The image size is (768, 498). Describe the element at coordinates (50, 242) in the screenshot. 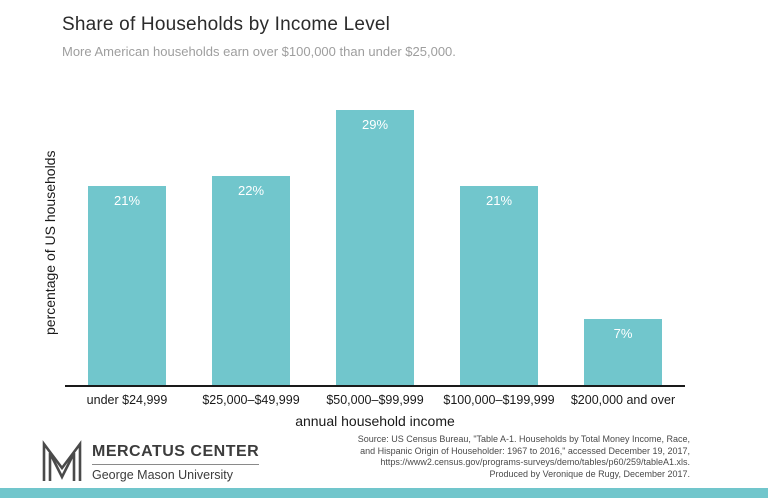

I see `y-axis-label: percentage of US households` at that location.